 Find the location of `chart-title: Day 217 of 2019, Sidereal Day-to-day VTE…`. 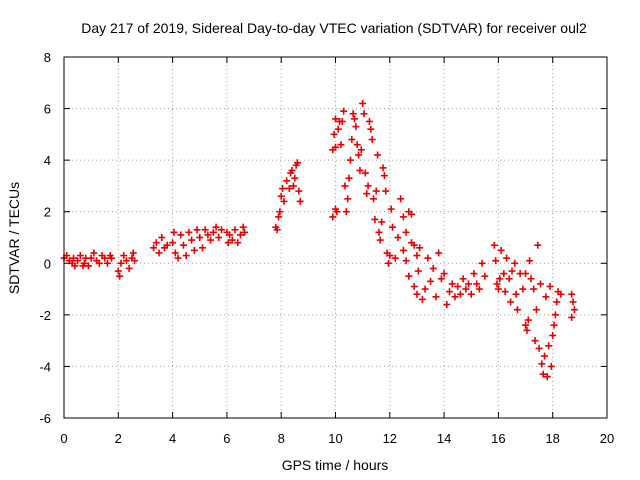

chart-title: Day 217 of 2019, Sidereal Day-to-day VTE… is located at coordinates (334, 28).